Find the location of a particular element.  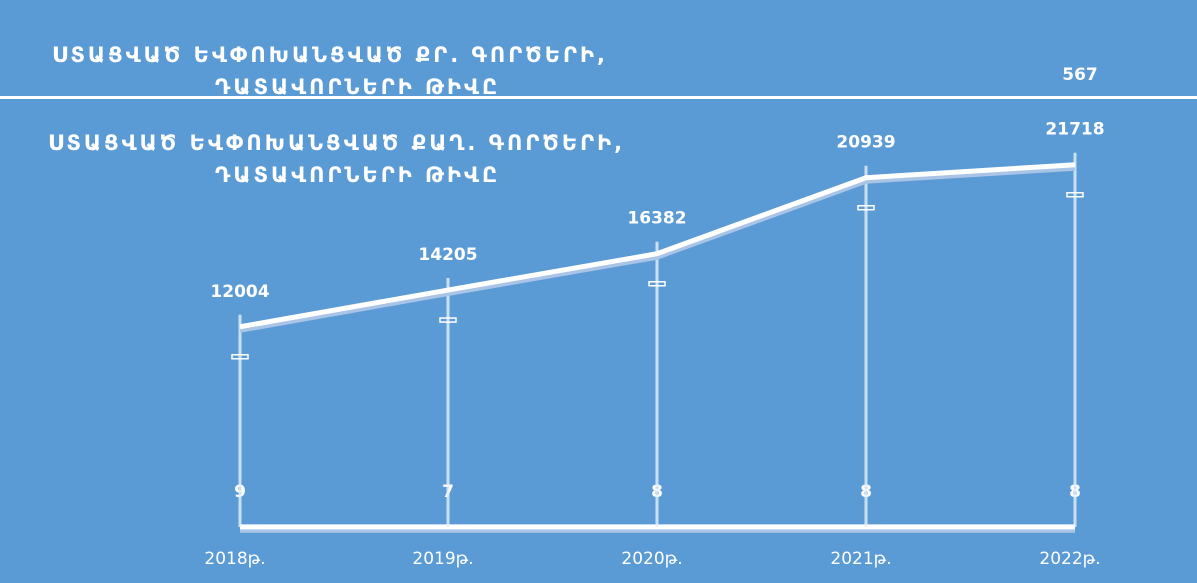

annotation: 567 is located at coordinates (1080, 75).